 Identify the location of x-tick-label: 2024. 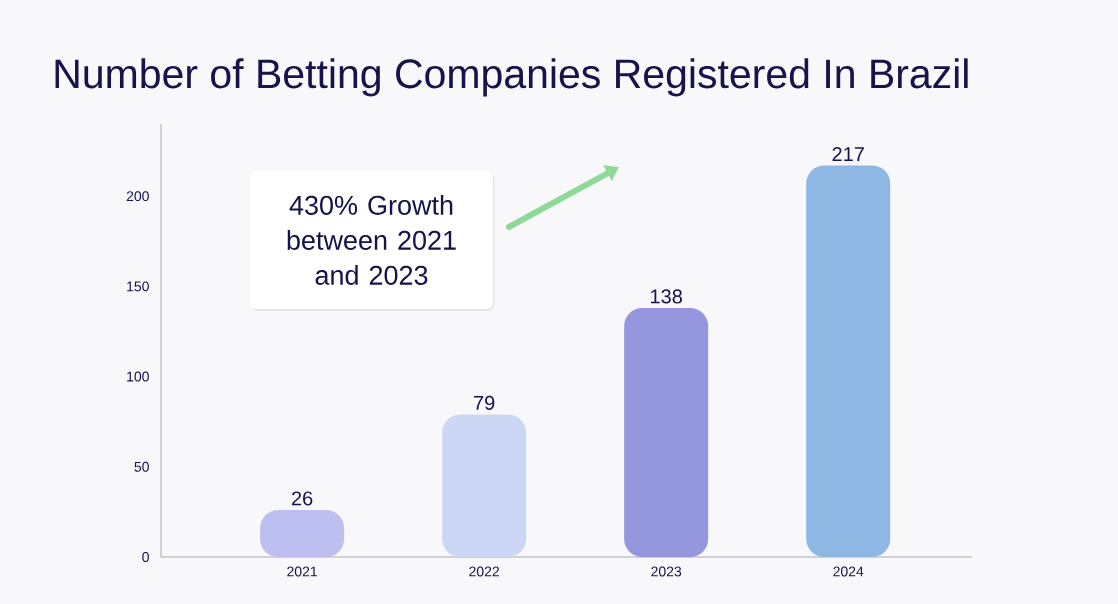
(848, 571).